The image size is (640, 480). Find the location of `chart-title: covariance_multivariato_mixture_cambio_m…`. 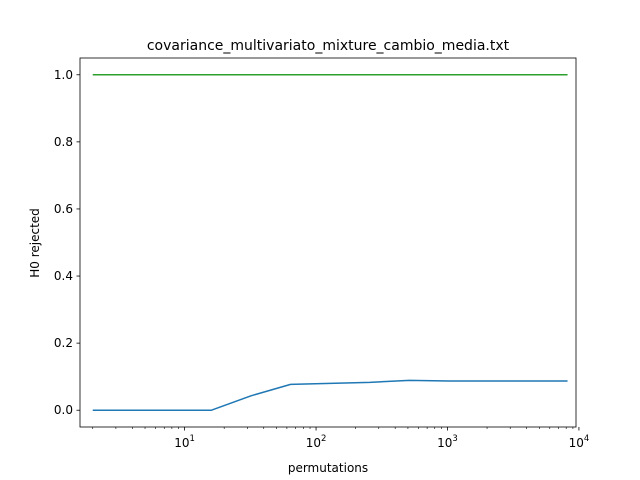

chart-title: covariance_multivariato_mixture_cambio_m… is located at coordinates (328, 46).